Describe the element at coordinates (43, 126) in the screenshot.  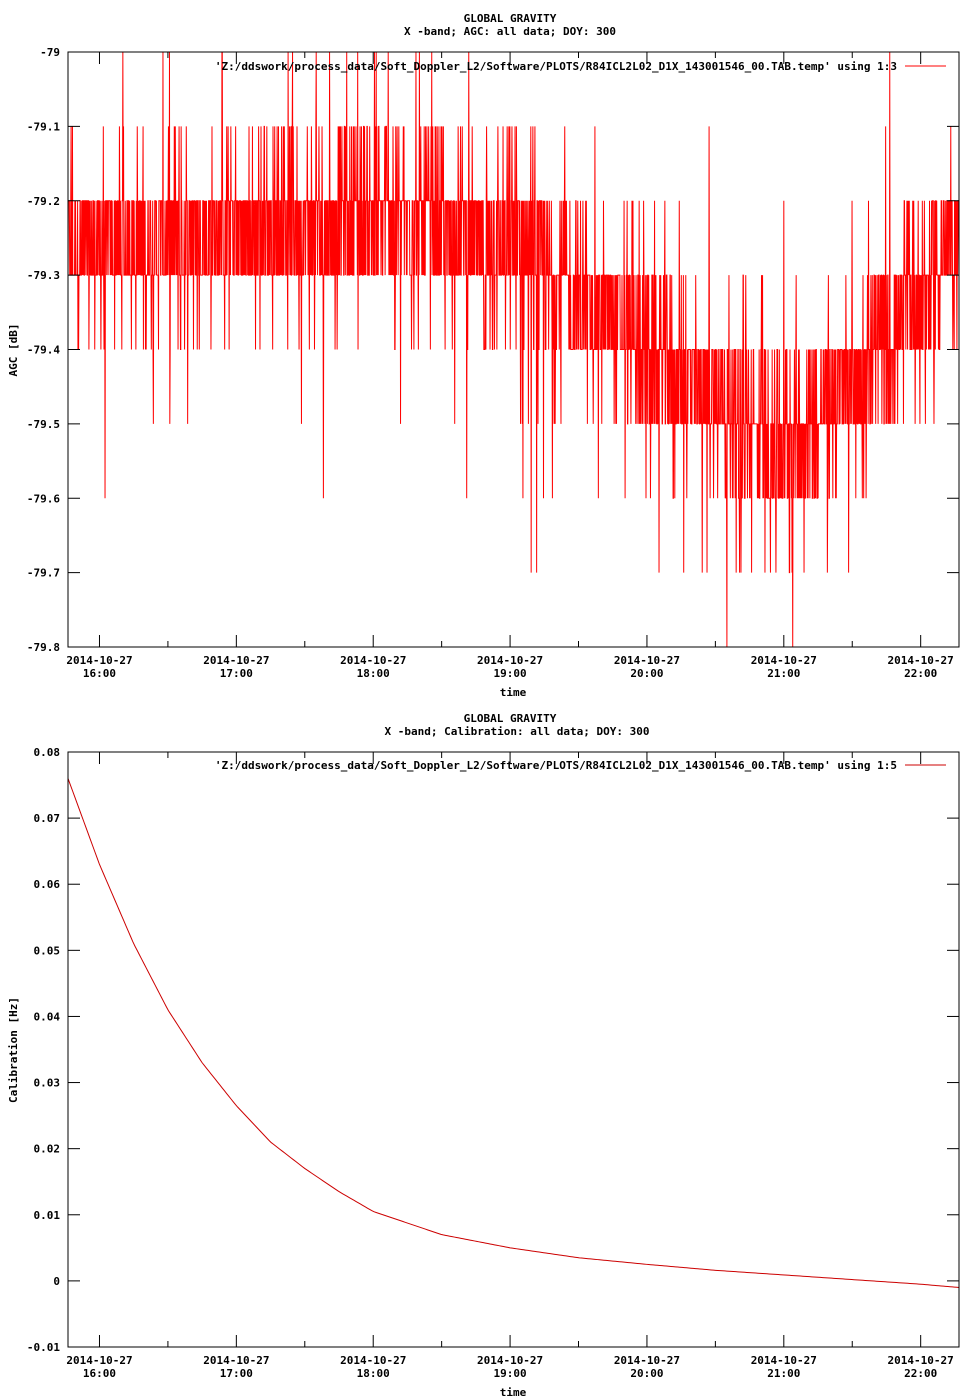
I see `agc-y-tick-label: -79.1` at that location.